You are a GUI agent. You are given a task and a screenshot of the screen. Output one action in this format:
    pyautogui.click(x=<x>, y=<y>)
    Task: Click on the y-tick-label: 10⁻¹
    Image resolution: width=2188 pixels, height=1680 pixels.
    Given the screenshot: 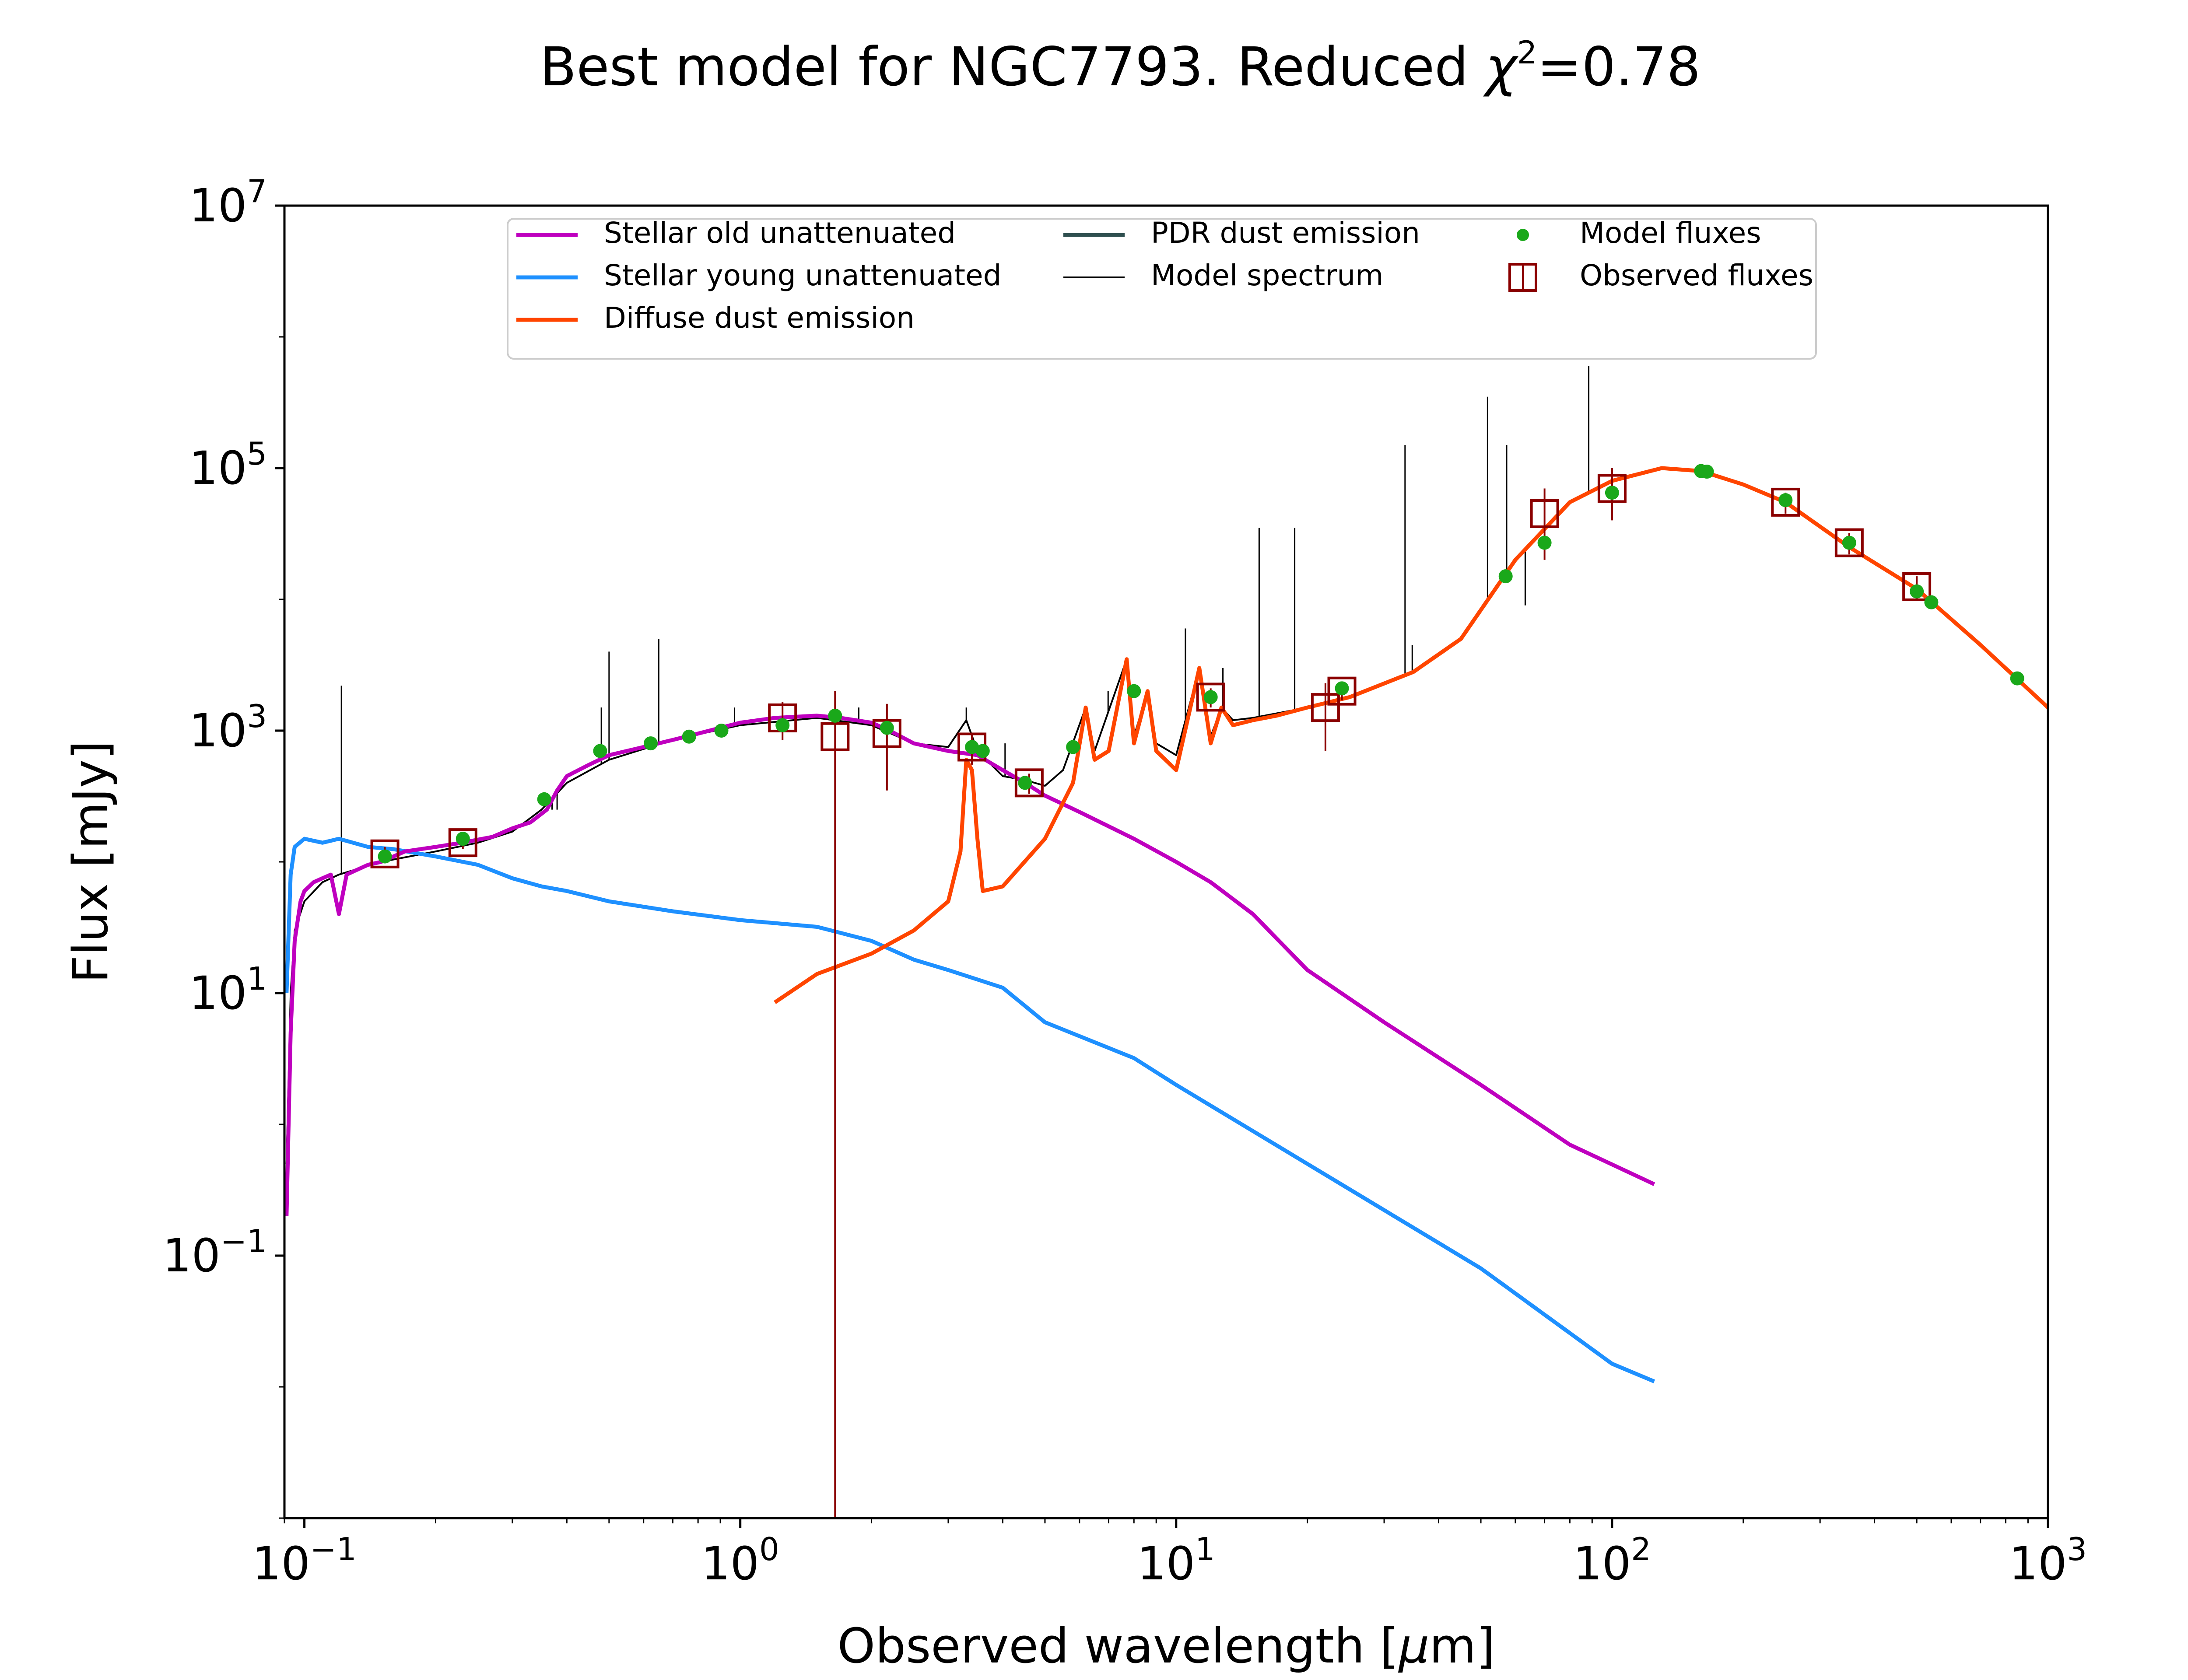 What is the action you would take?
    pyautogui.click(x=215, y=1252)
    